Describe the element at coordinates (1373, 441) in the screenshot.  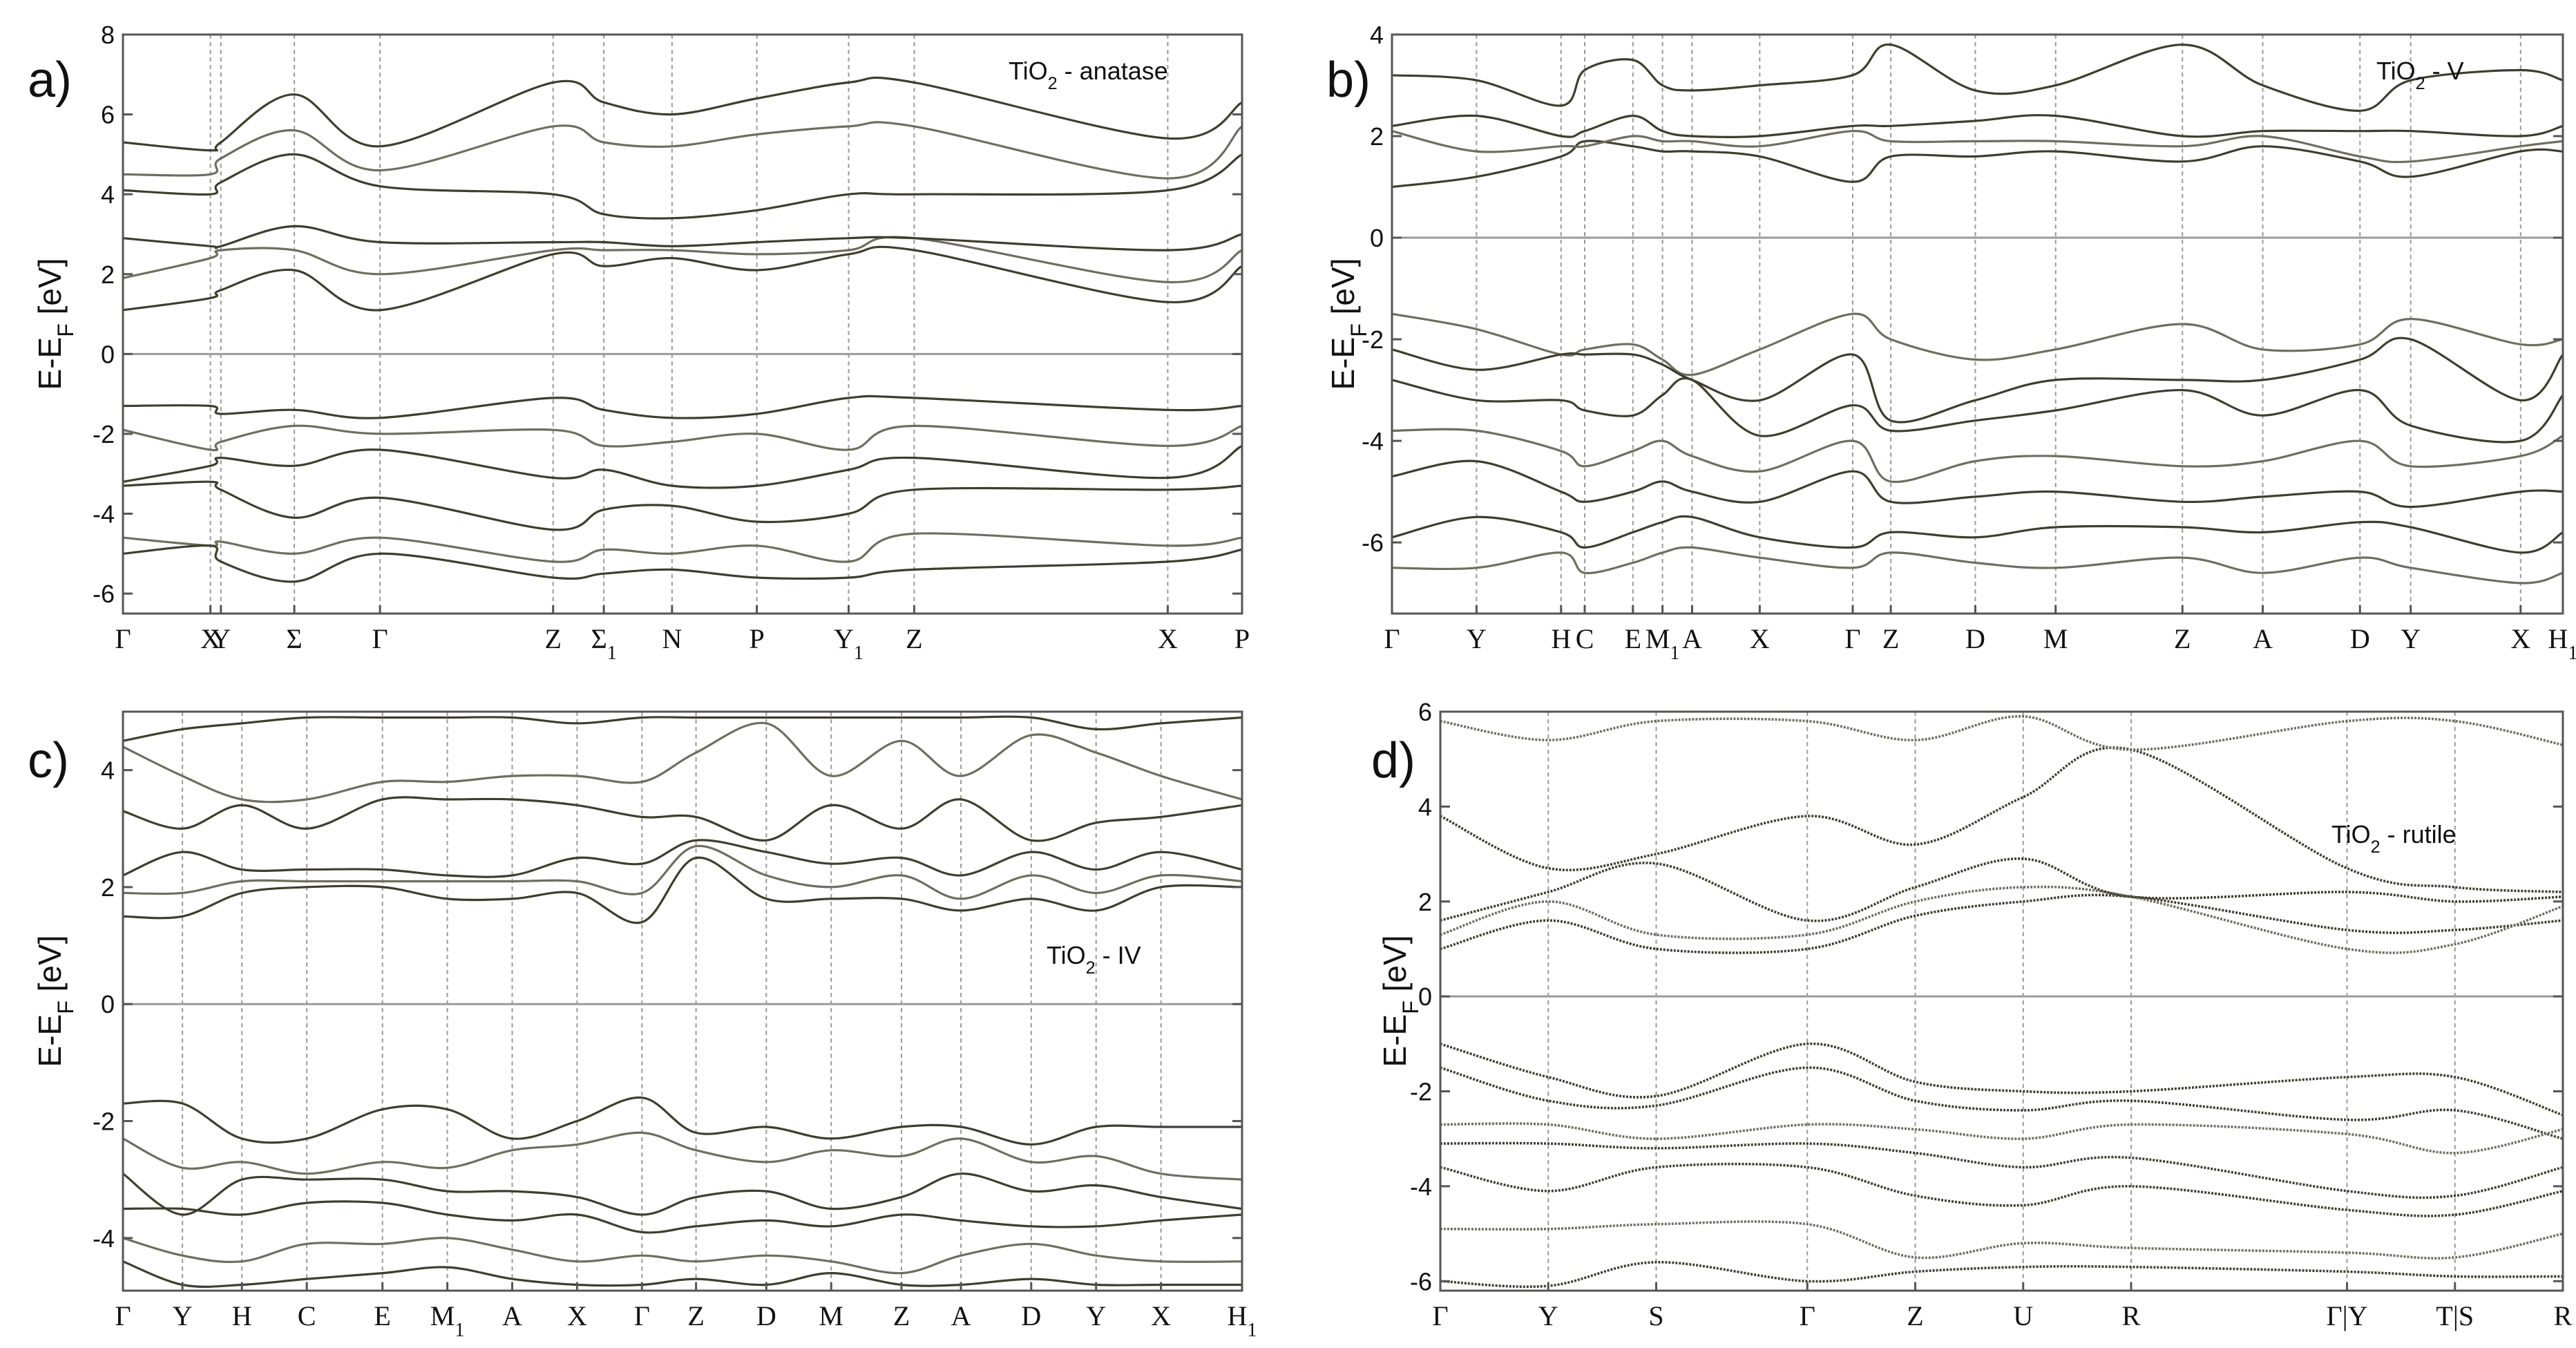
I see `panel-b-ytick-label: -4` at that location.